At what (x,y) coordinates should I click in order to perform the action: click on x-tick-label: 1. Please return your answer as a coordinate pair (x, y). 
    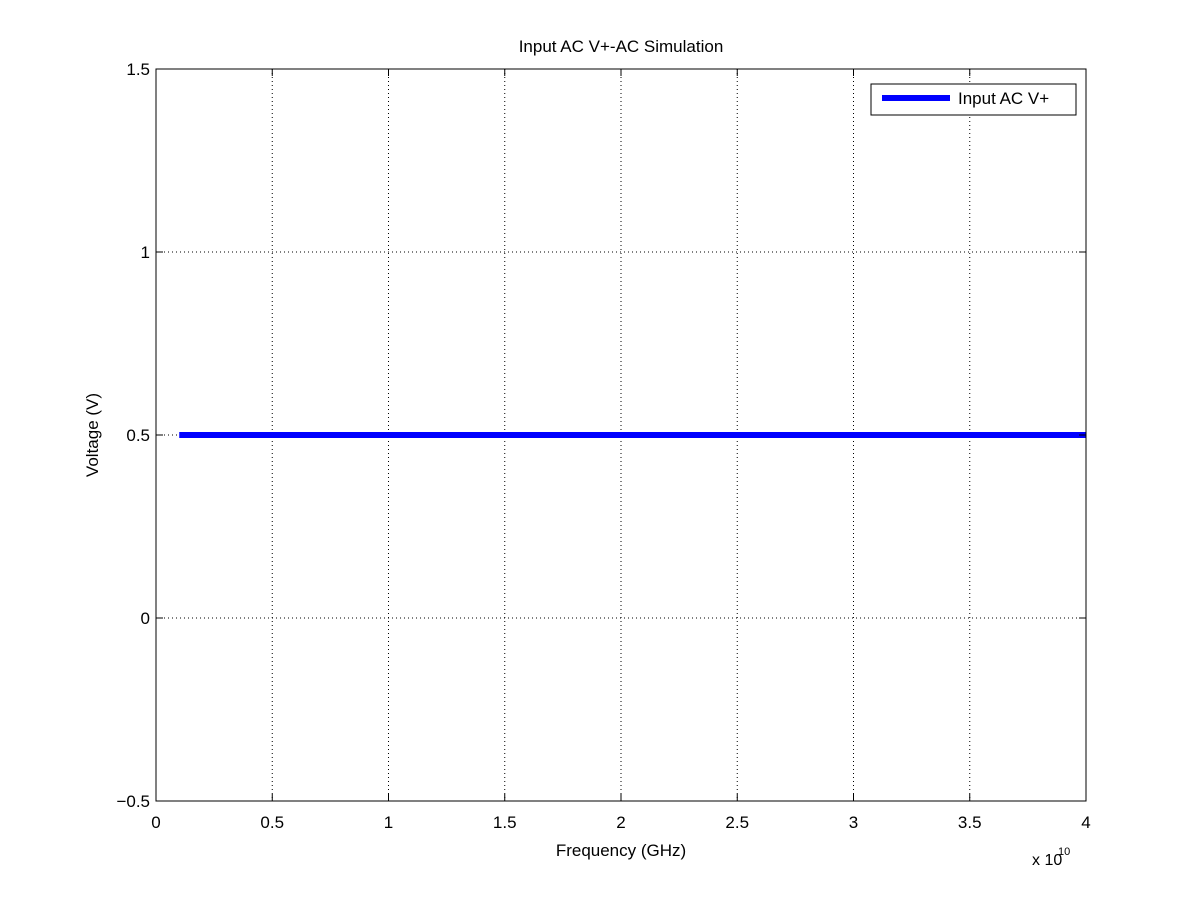
    Looking at the image, I should click on (388, 822).